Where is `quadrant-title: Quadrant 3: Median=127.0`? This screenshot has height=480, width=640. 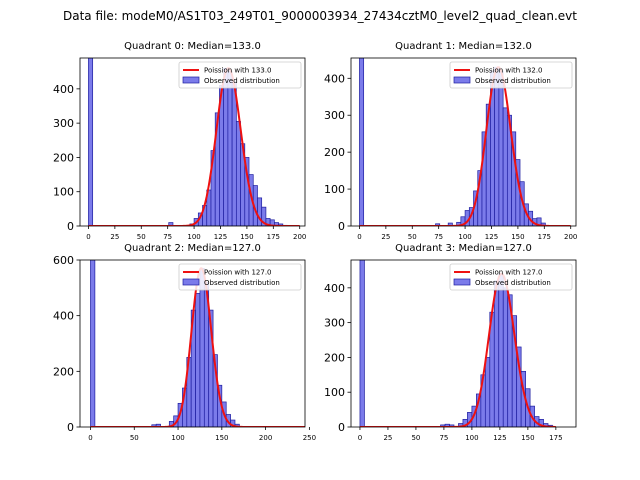 quadrant-title: Quadrant 3: Median=127.0 is located at coordinates (463, 248).